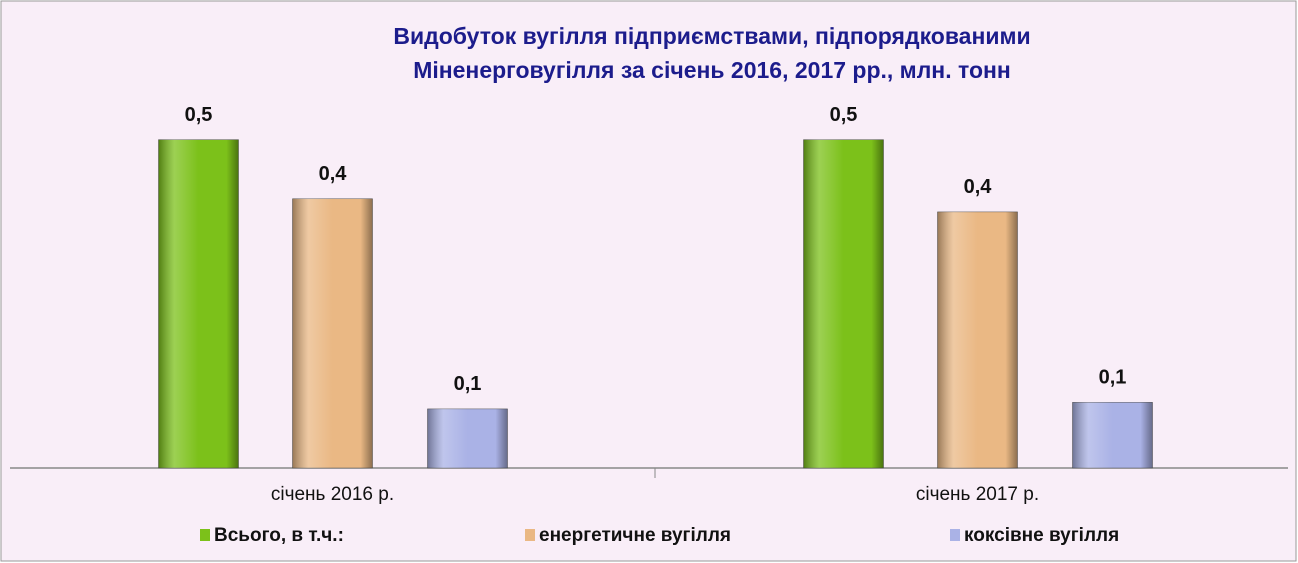  Describe the element at coordinates (1041, 535) in the screenshot. I see `legend-label: коксівне вугілля` at that location.